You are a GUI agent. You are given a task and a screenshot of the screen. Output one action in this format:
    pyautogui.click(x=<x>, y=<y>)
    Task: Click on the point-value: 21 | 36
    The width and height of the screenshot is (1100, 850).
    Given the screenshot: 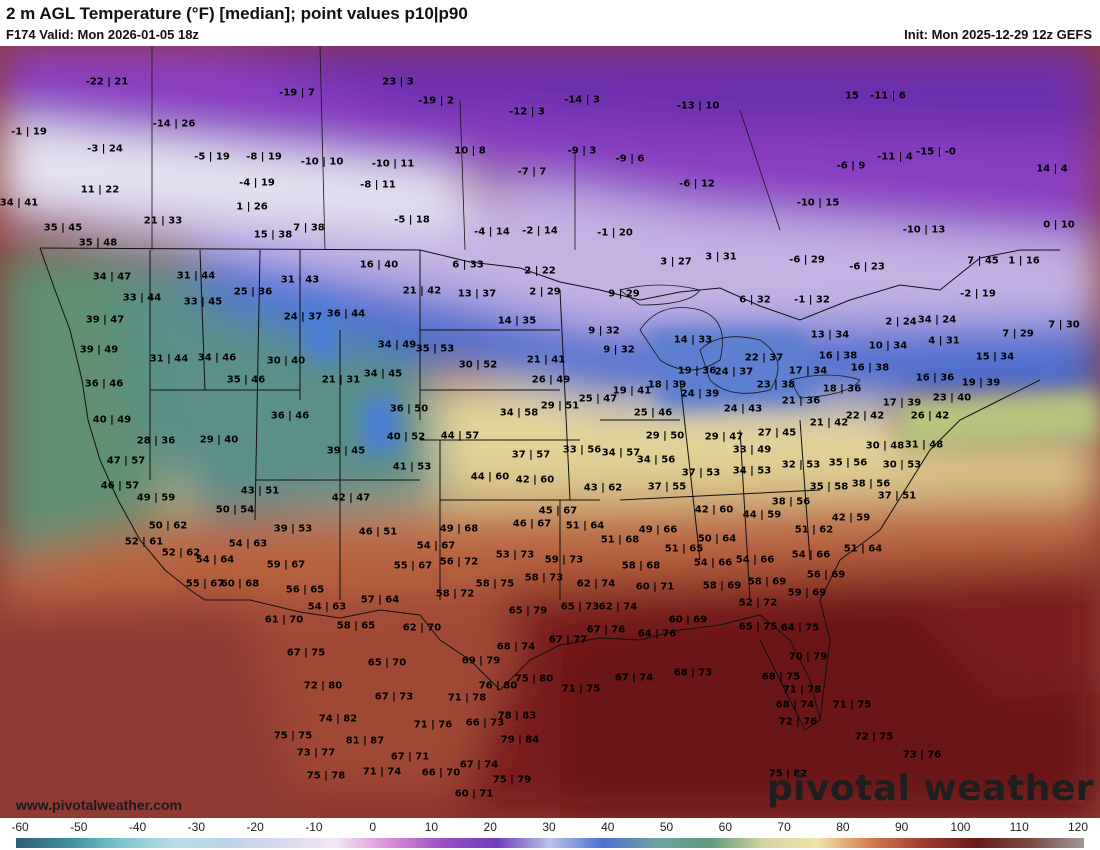 What is the action you would take?
    pyautogui.click(x=801, y=401)
    